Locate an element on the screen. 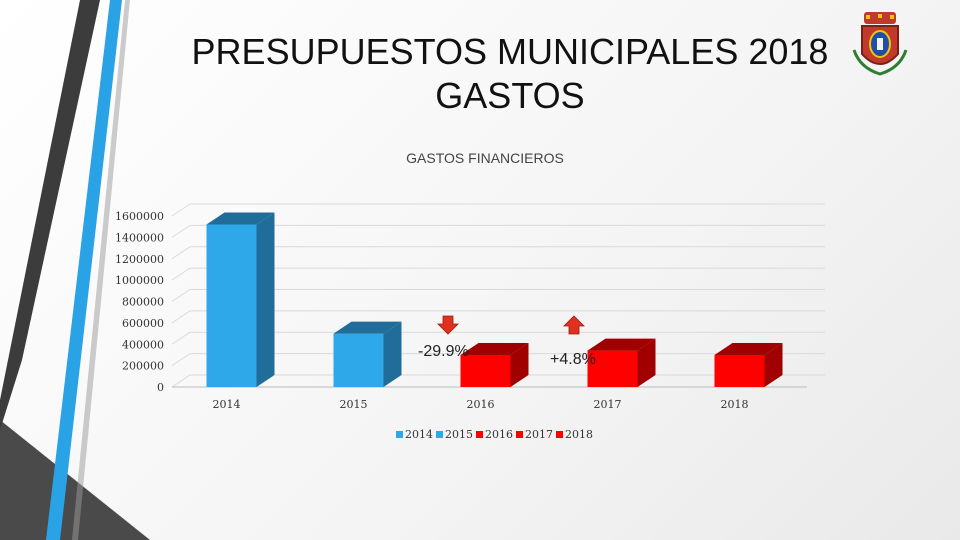 This screenshot has width=960, height=540. arrow-up-icon is located at coordinates (574, 325).